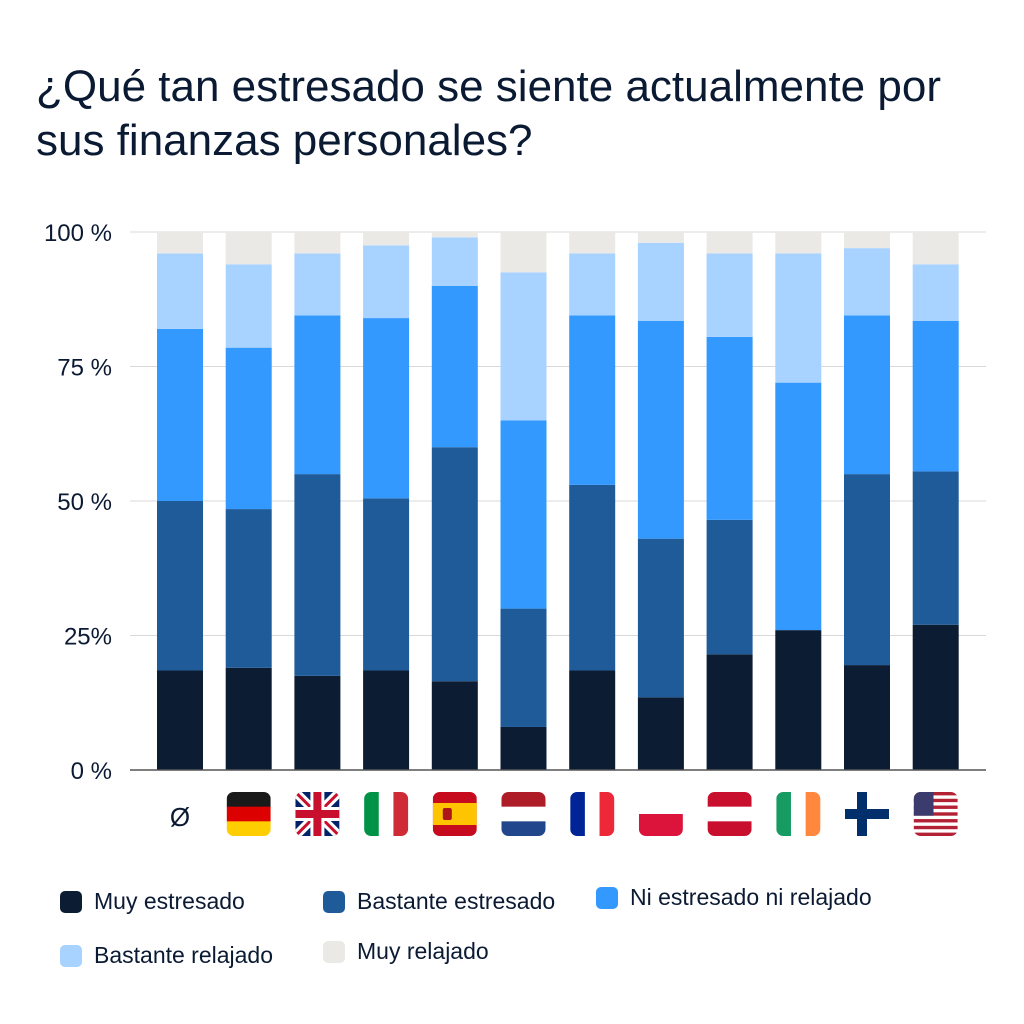  What do you see at coordinates (91, 771) in the screenshot?
I see `y-tick-label: 0 %` at bounding box center [91, 771].